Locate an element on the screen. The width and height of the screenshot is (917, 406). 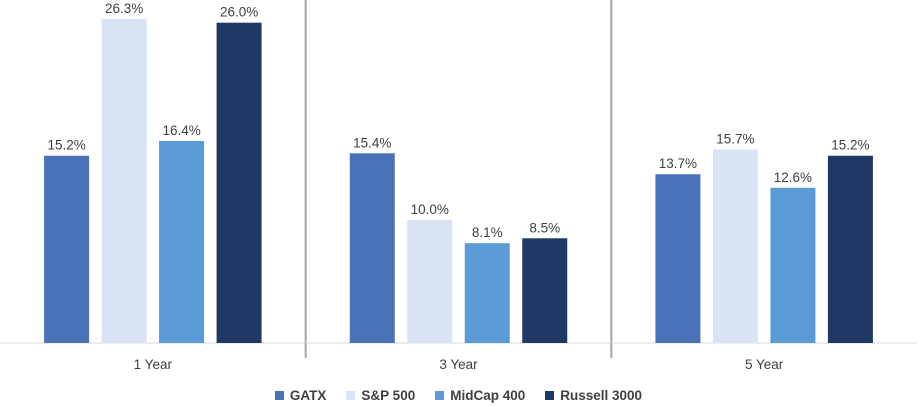
legend-label: MidCap 400 is located at coordinates (488, 395).